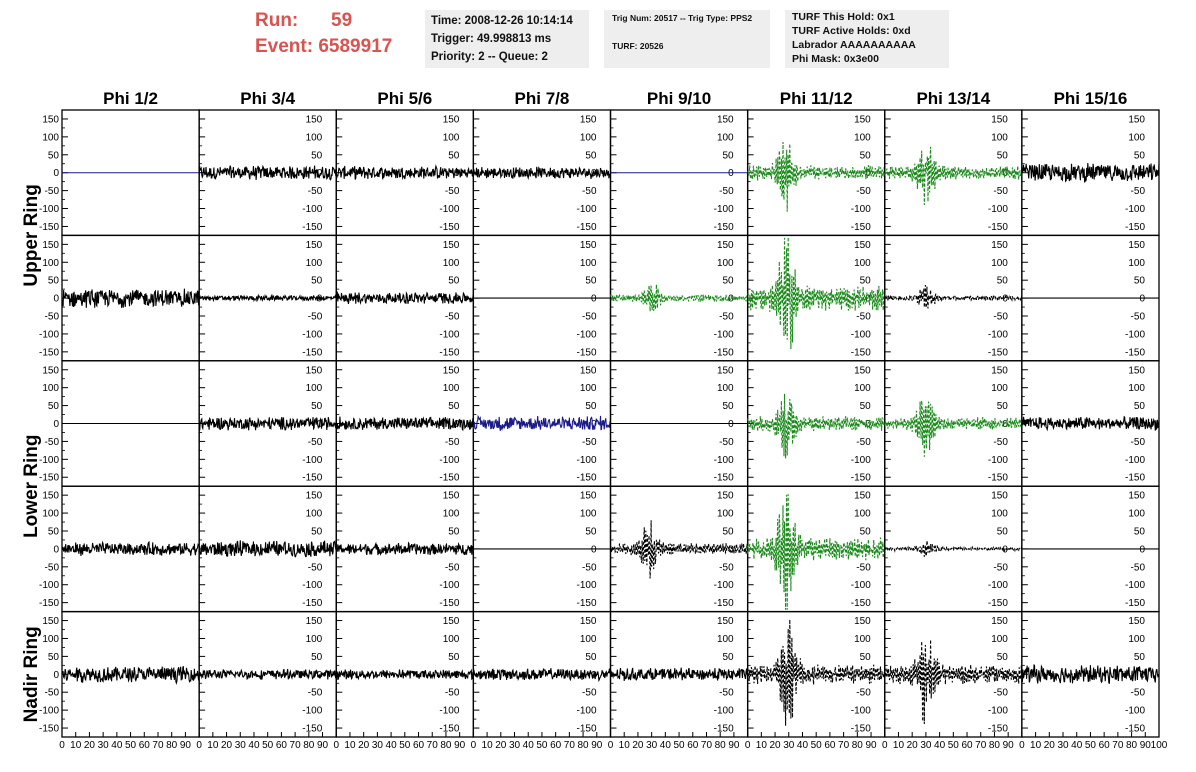 This screenshot has height=772, width=1196. Describe the element at coordinates (419, 745) in the screenshot. I see `x-tick-label: 60` at that location.